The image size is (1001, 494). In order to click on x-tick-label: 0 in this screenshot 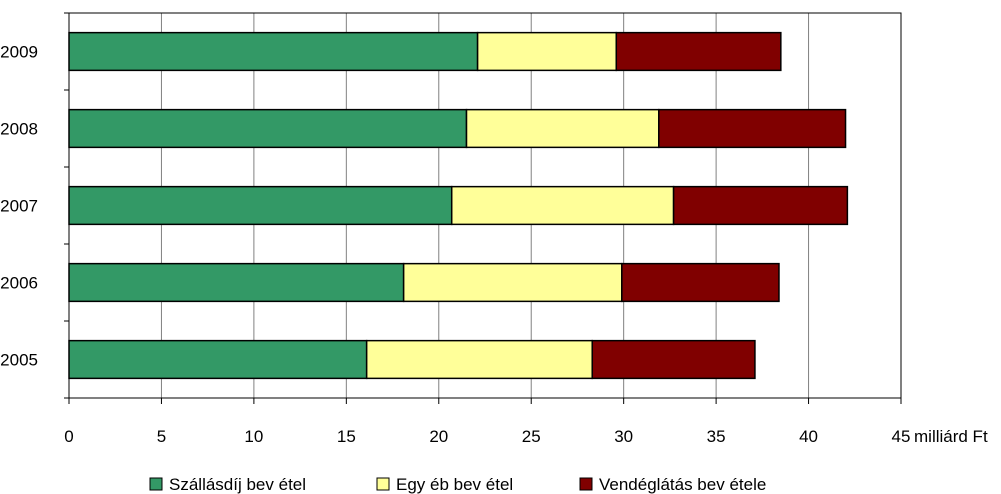, I will do `click(68, 436)`.